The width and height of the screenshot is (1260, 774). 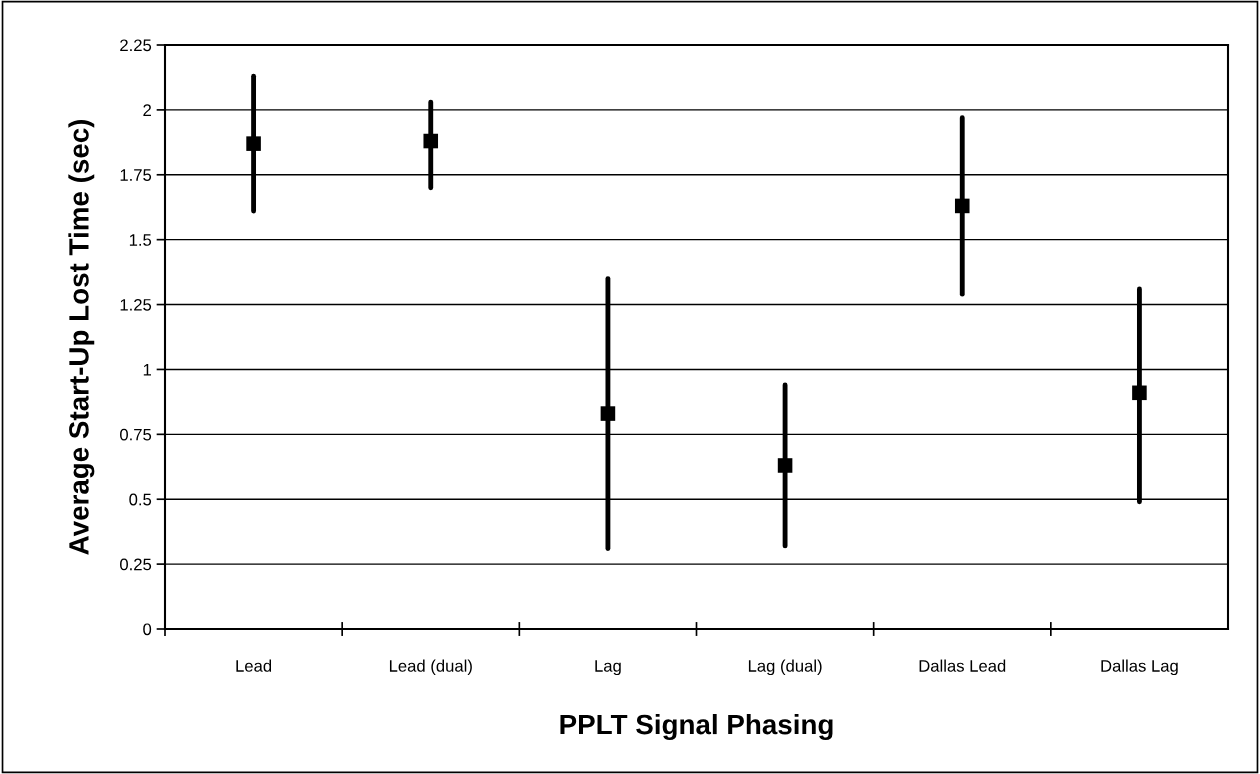 I want to click on x-tick-label: Lead, so click(x=254, y=665).